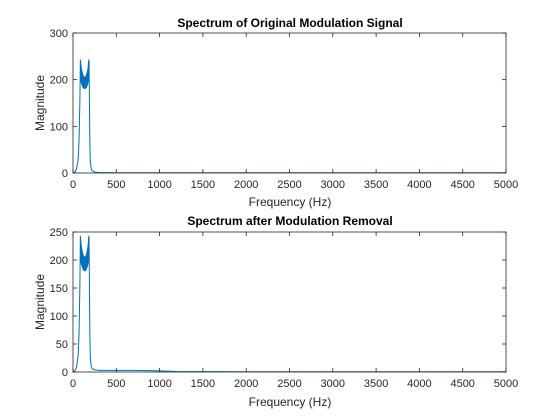 The height and width of the screenshot is (420, 560). Describe the element at coordinates (289, 23) in the screenshot. I see `chart-title: Spectrum of Original Modulation Signal` at that location.